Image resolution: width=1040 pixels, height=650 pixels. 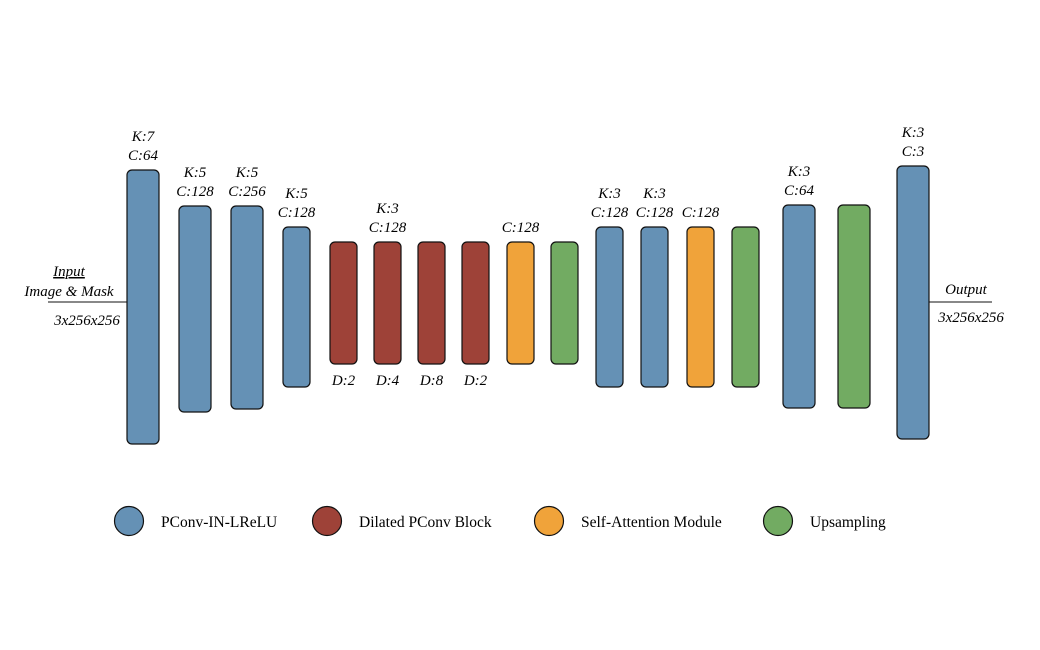 What do you see at coordinates (68, 292) in the screenshot?
I see `input-subtitle: Image & Mask` at bounding box center [68, 292].